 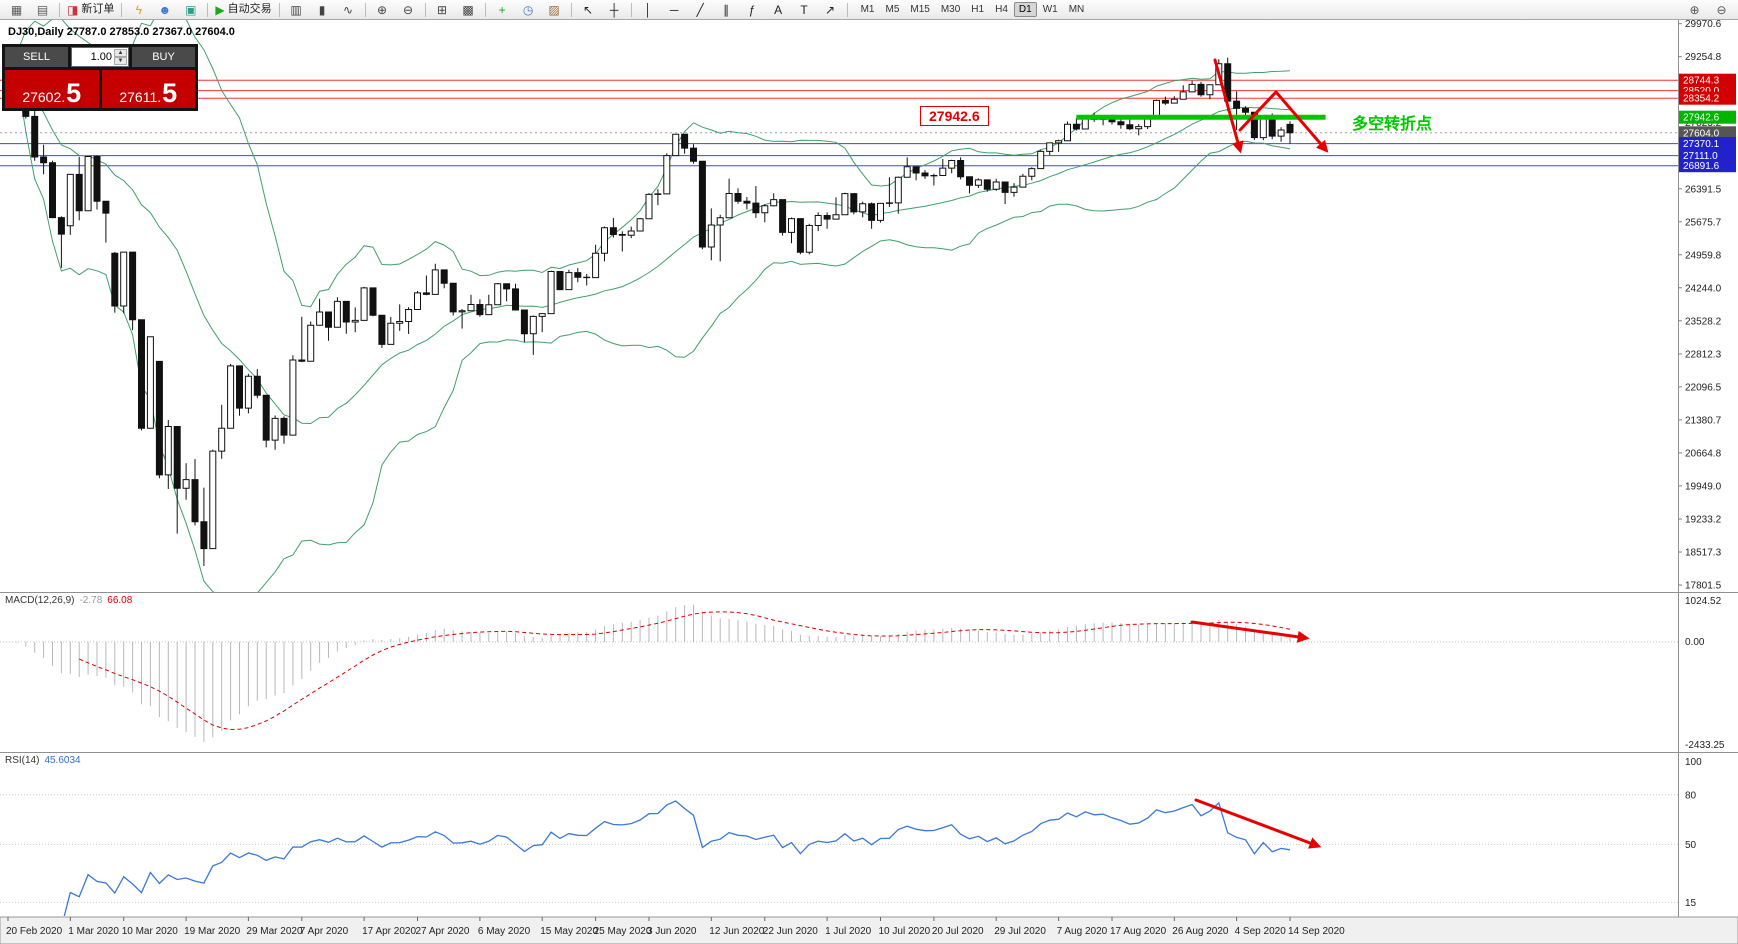 I want to click on timeframe-m5: M5, so click(x=892, y=9).